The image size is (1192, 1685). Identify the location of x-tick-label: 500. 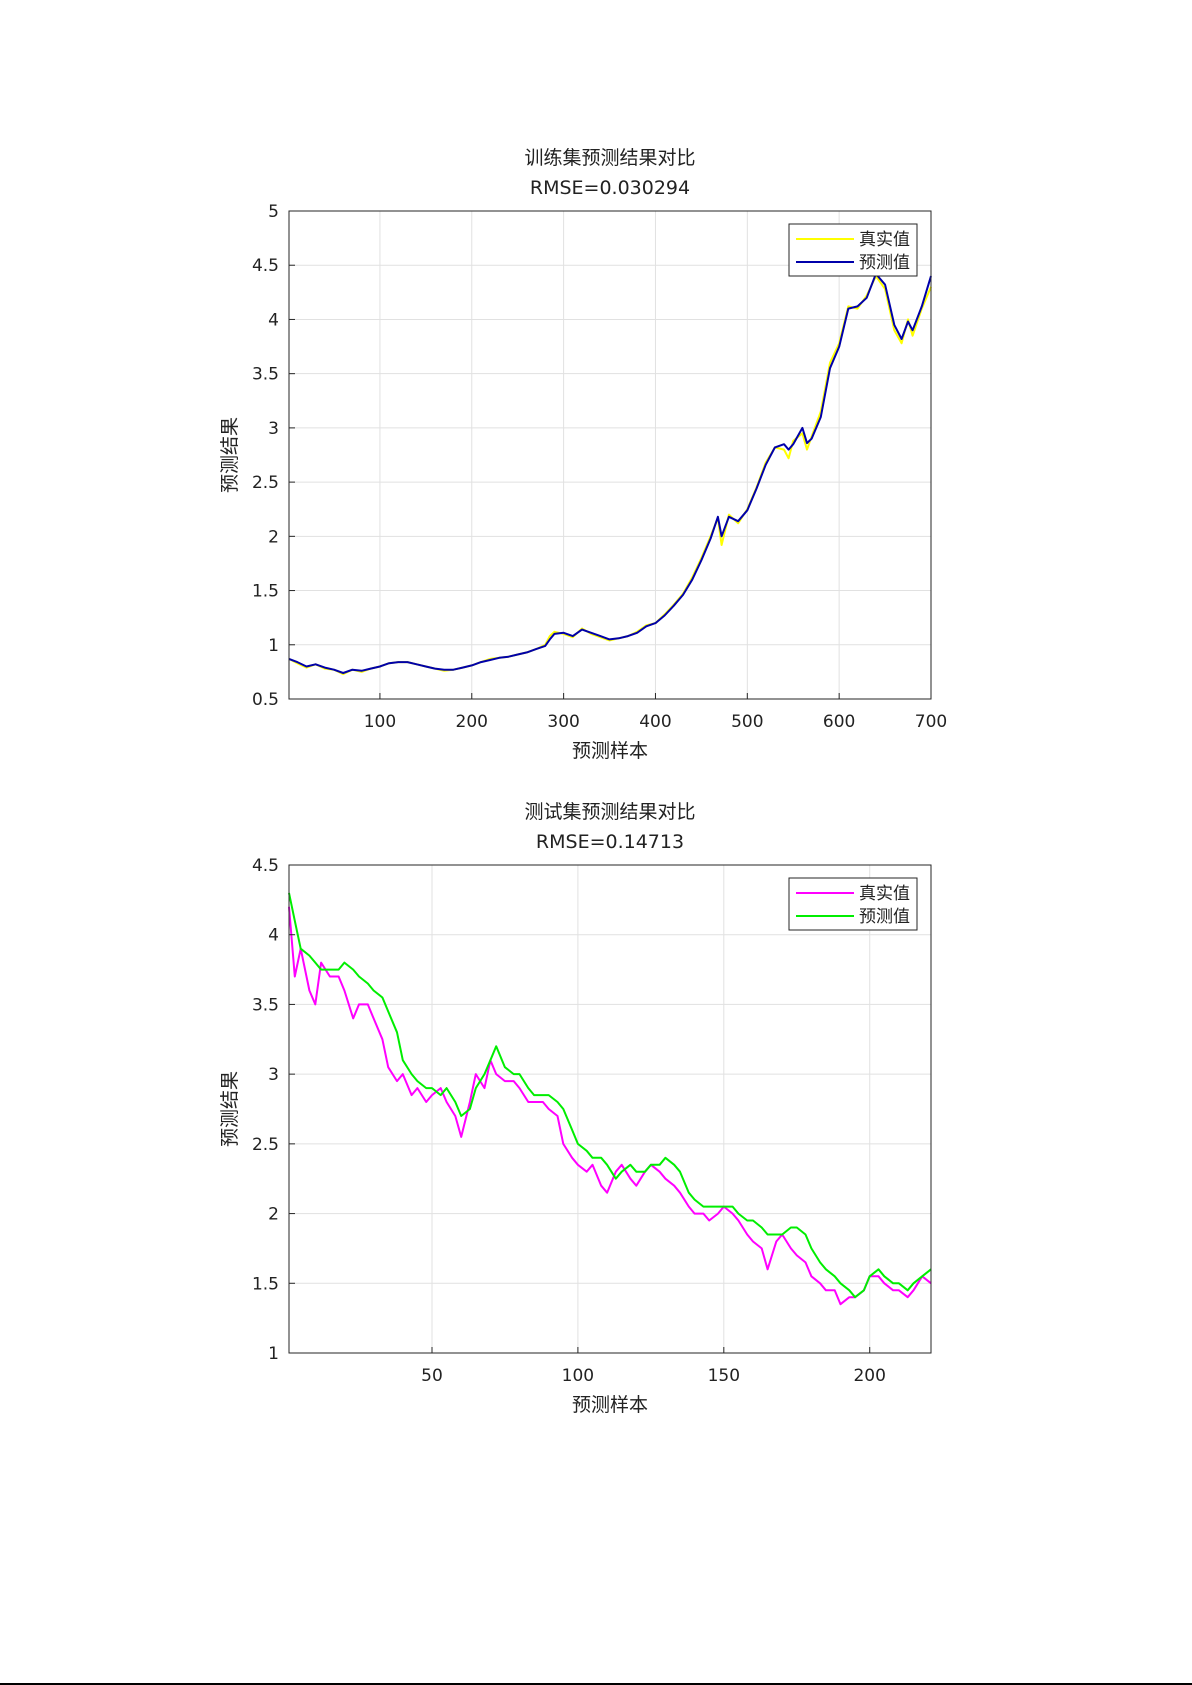
(747, 722).